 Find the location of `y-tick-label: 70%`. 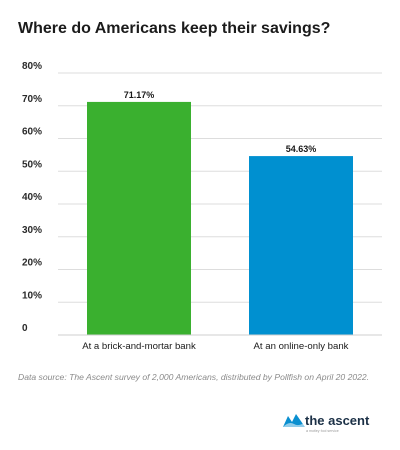

y-tick-label: 70% is located at coordinates (32, 99).